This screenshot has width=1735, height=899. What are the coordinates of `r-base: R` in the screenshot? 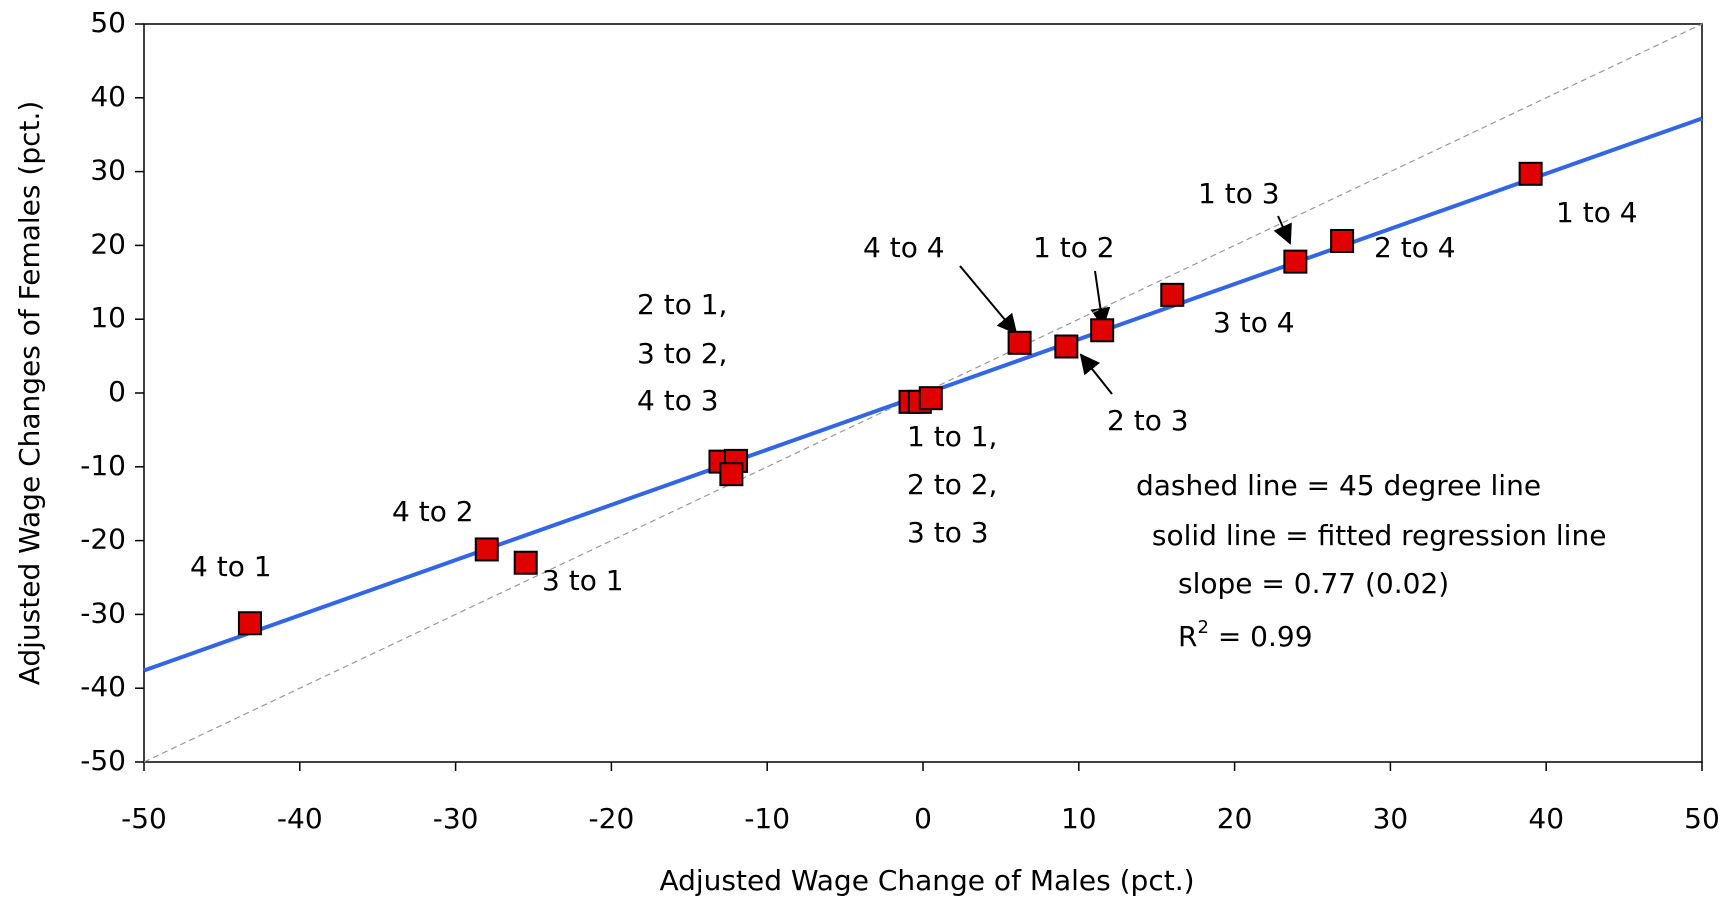 It's located at (1187, 636).